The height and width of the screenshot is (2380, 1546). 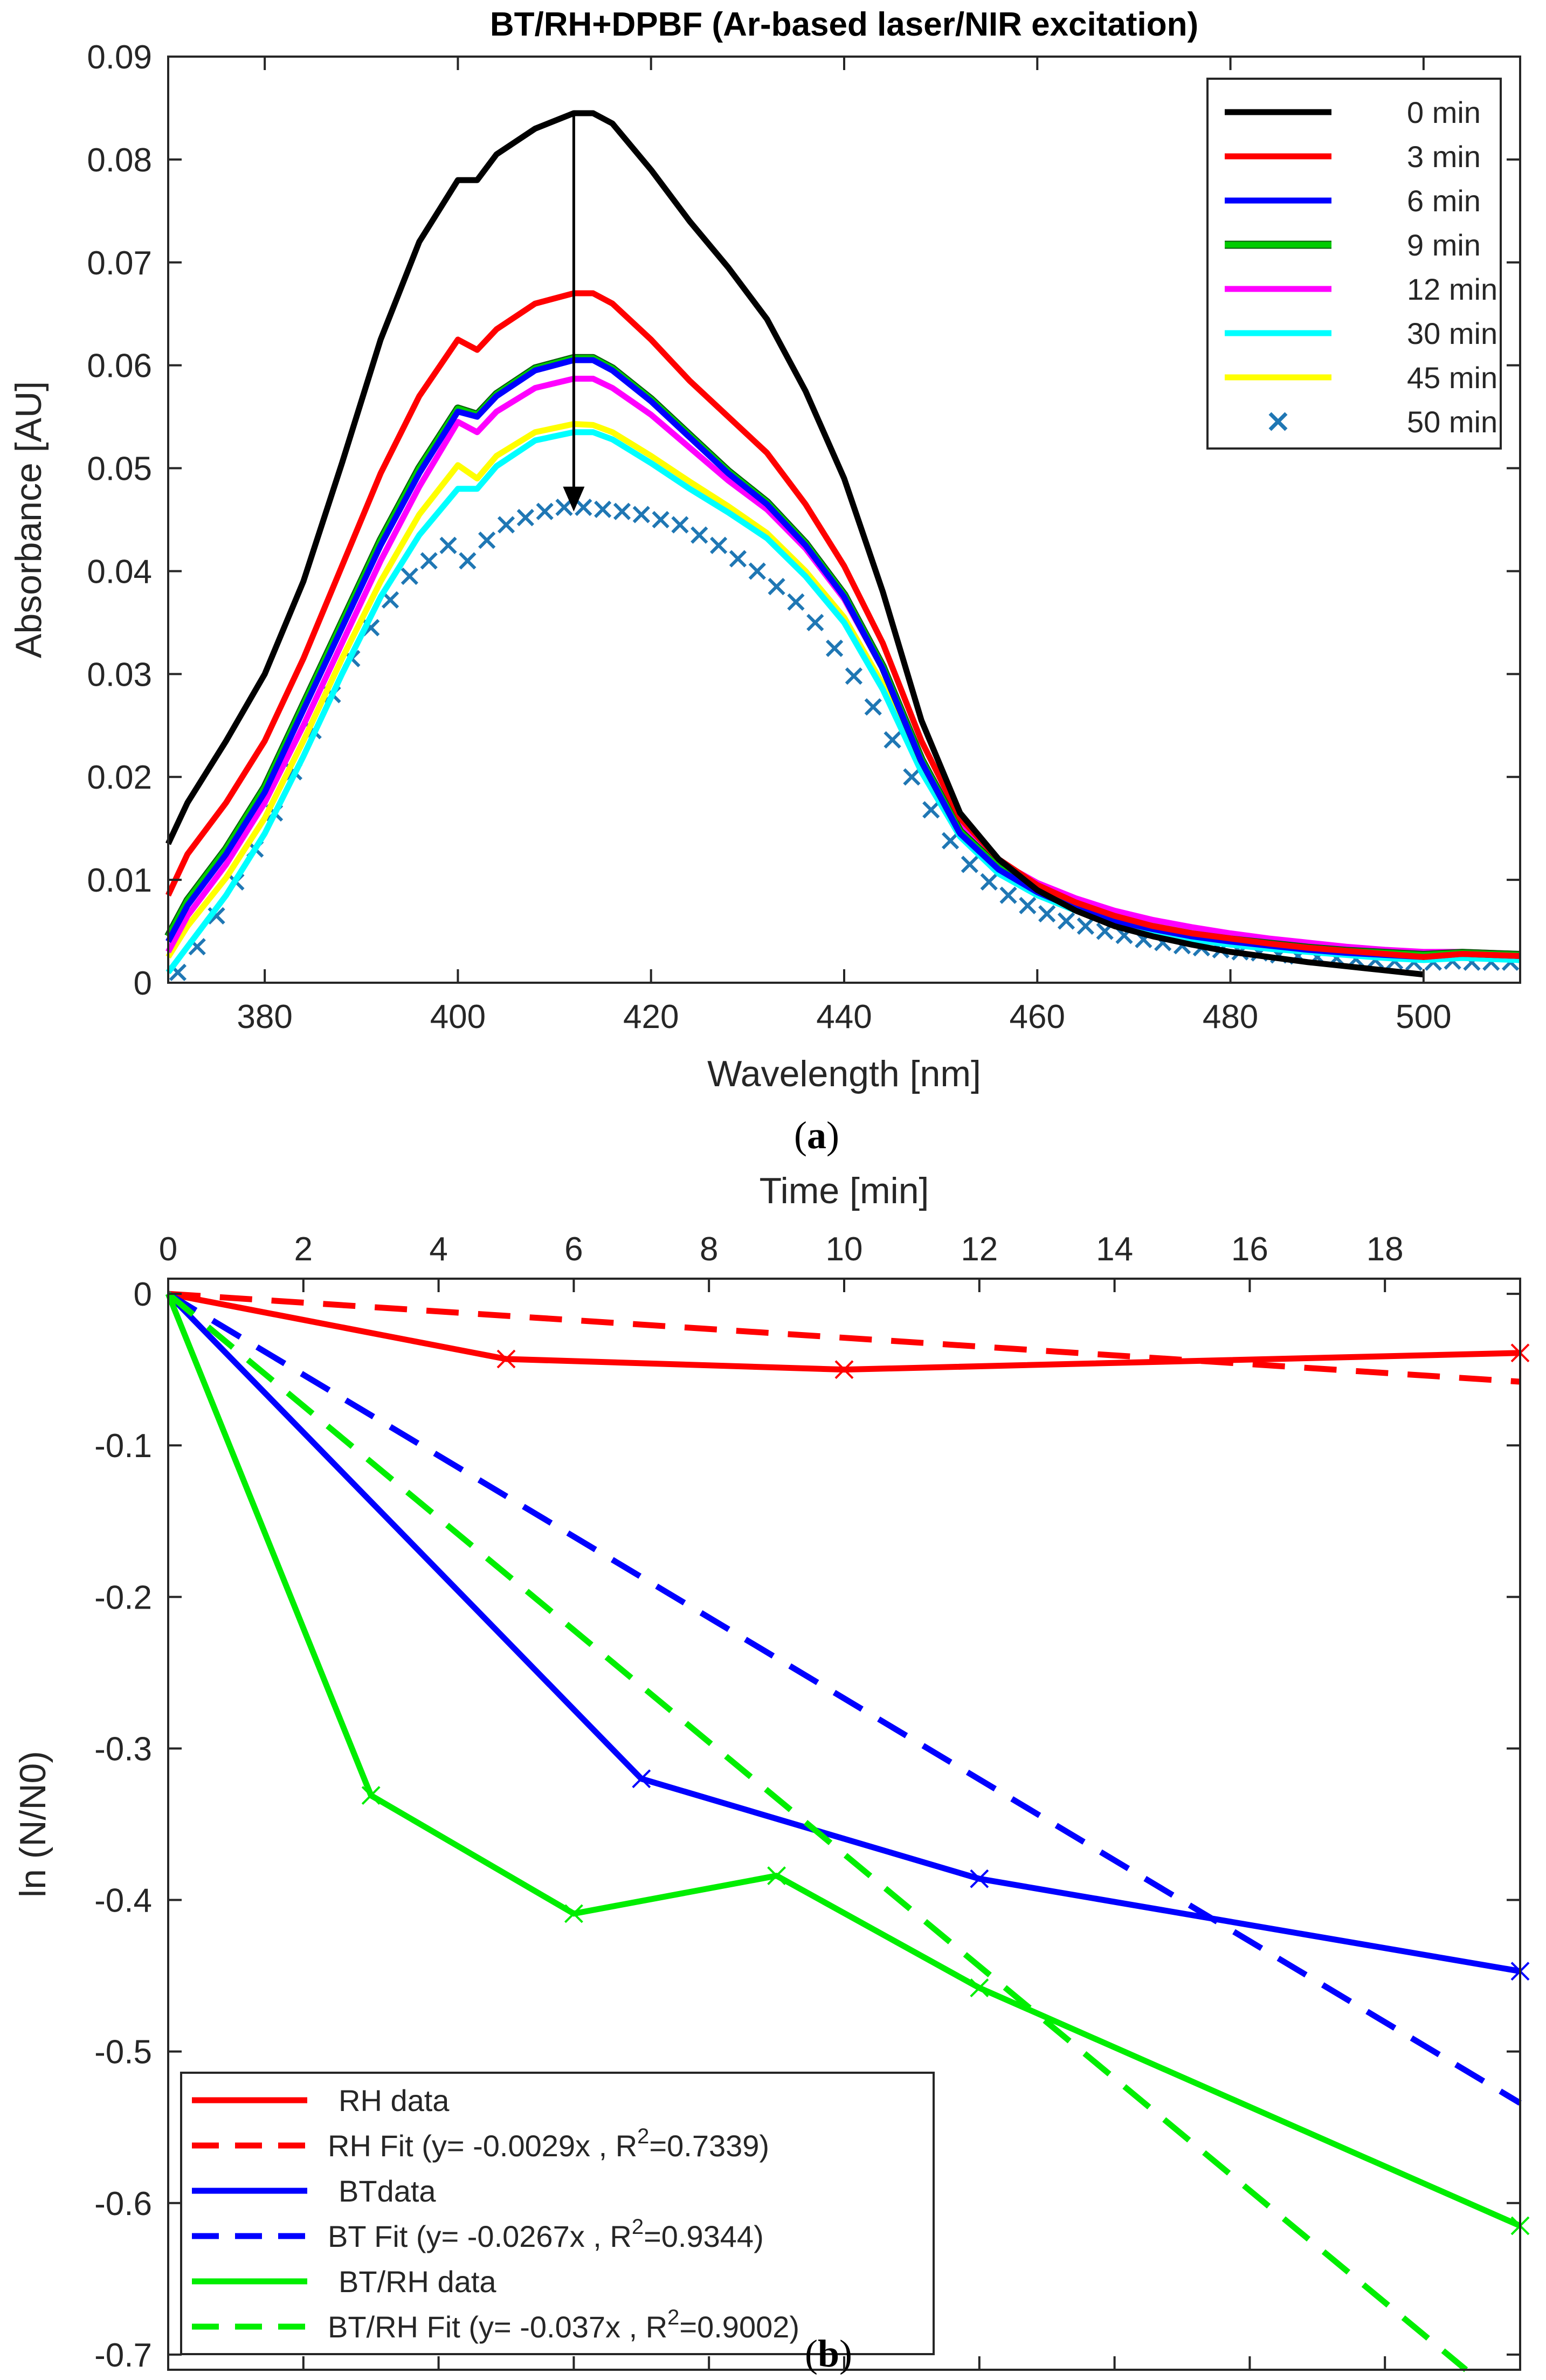 What do you see at coordinates (120, 366) in the screenshot?
I see `chart-a-ytick-label-6: 0.06` at bounding box center [120, 366].